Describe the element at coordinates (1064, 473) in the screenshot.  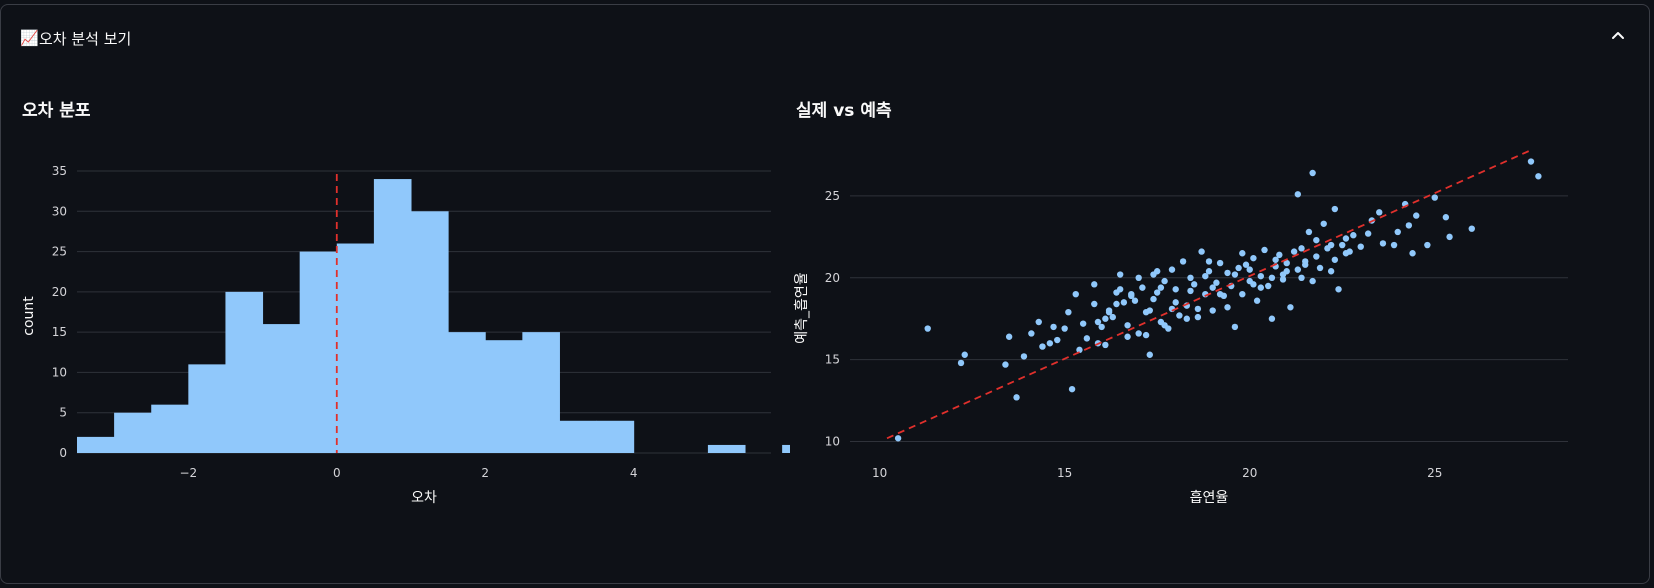
I see `scatter-xtick-label: 15` at that location.